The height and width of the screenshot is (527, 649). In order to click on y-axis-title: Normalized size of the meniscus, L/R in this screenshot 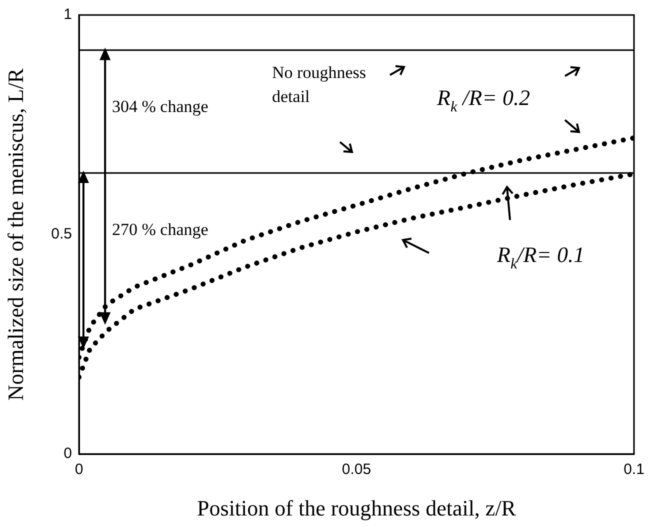, I will do `click(15, 234)`.